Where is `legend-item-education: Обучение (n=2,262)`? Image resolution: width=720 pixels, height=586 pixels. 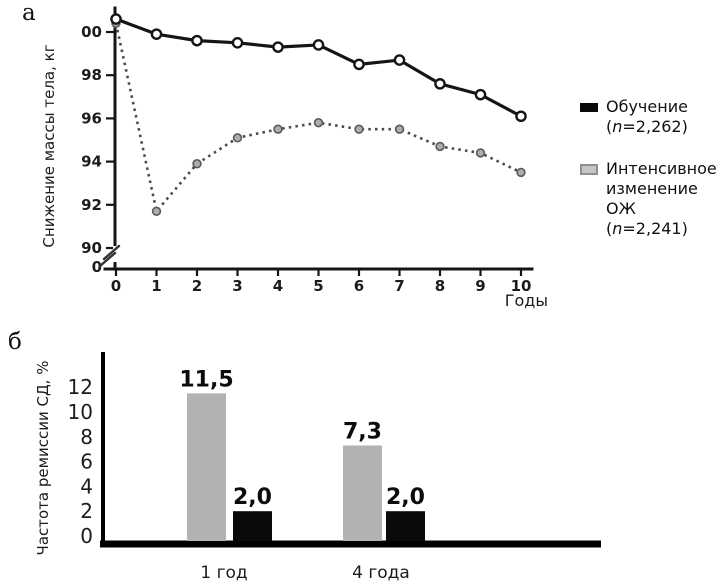 legend-item-education: Обучение (n=2,262) is located at coordinates (650, 117).